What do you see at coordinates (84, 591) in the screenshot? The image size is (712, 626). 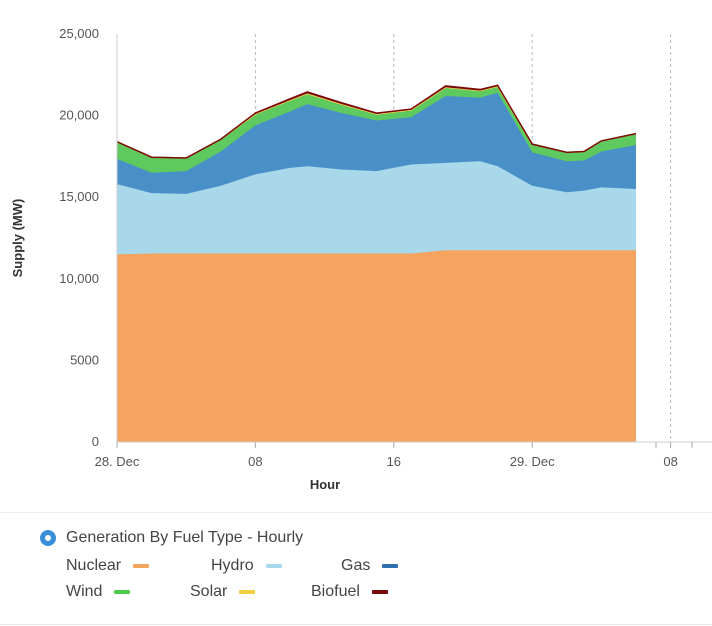 I see `legend-label: Wind` at bounding box center [84, 591].